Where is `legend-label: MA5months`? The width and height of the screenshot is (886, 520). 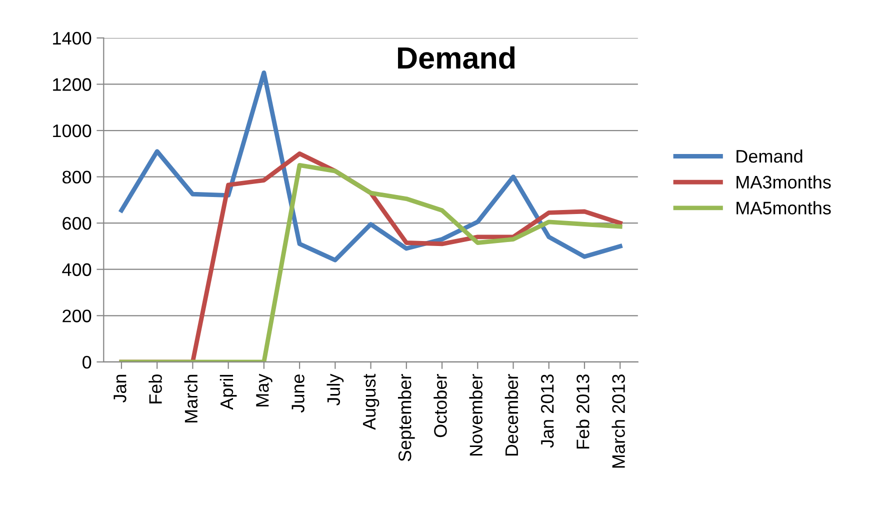 legend-label: MA5months is located at coordinates (783, 207).